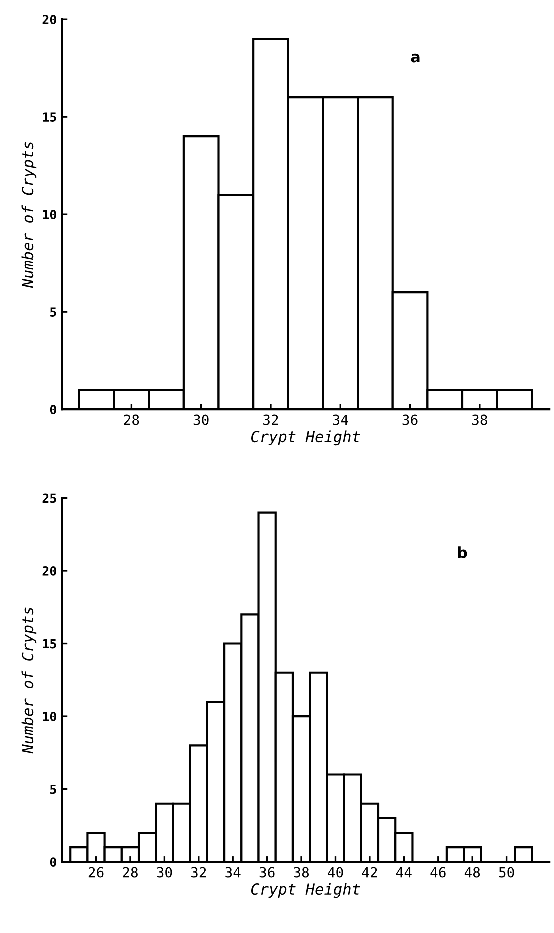 This screenshot has height=933, width=554. Describe the element at coordinates (415, 58) in the screenshot. I see `annotation: a` at that location.